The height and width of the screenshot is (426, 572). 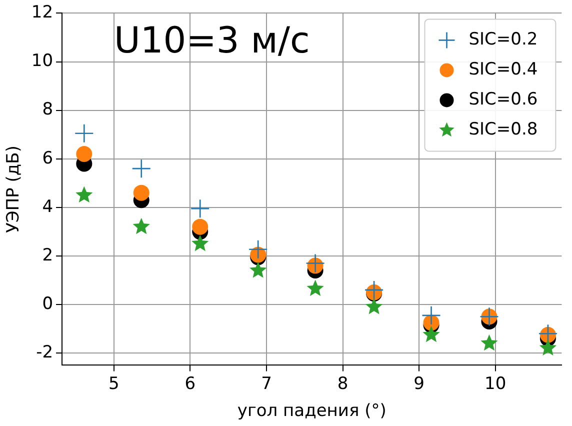 What do you see at coordinates (503, 130) in the screenshot?
I see `legend-label: SIC=0.8` at bounding box center [503, 130].